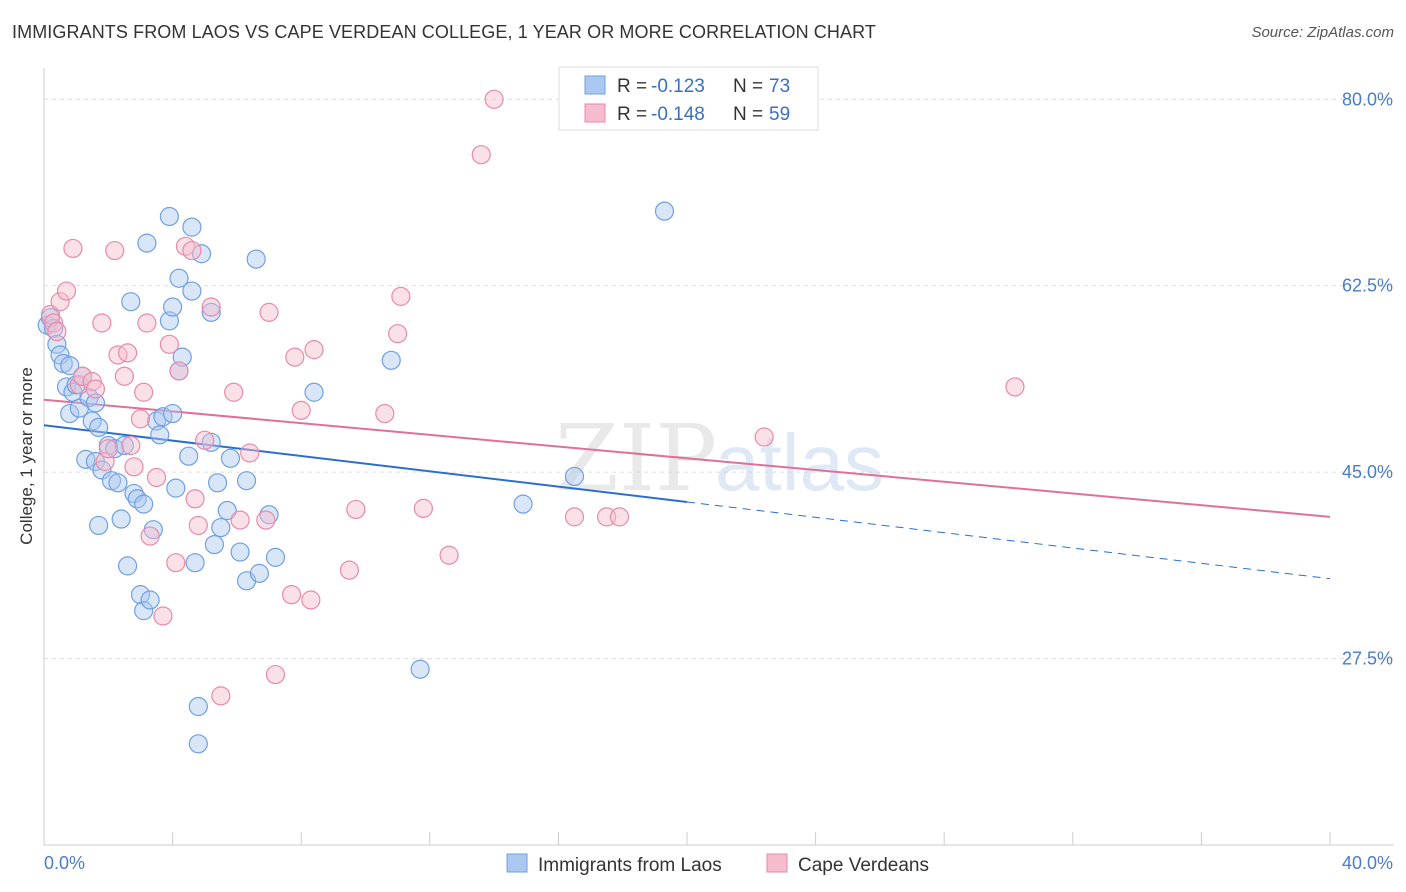 The image size is (1406, 892). What do you see at coordinates (632, 86) in the screenshot?
I see `legend-r-label-laos: R =` at bounding box center [632, 86].